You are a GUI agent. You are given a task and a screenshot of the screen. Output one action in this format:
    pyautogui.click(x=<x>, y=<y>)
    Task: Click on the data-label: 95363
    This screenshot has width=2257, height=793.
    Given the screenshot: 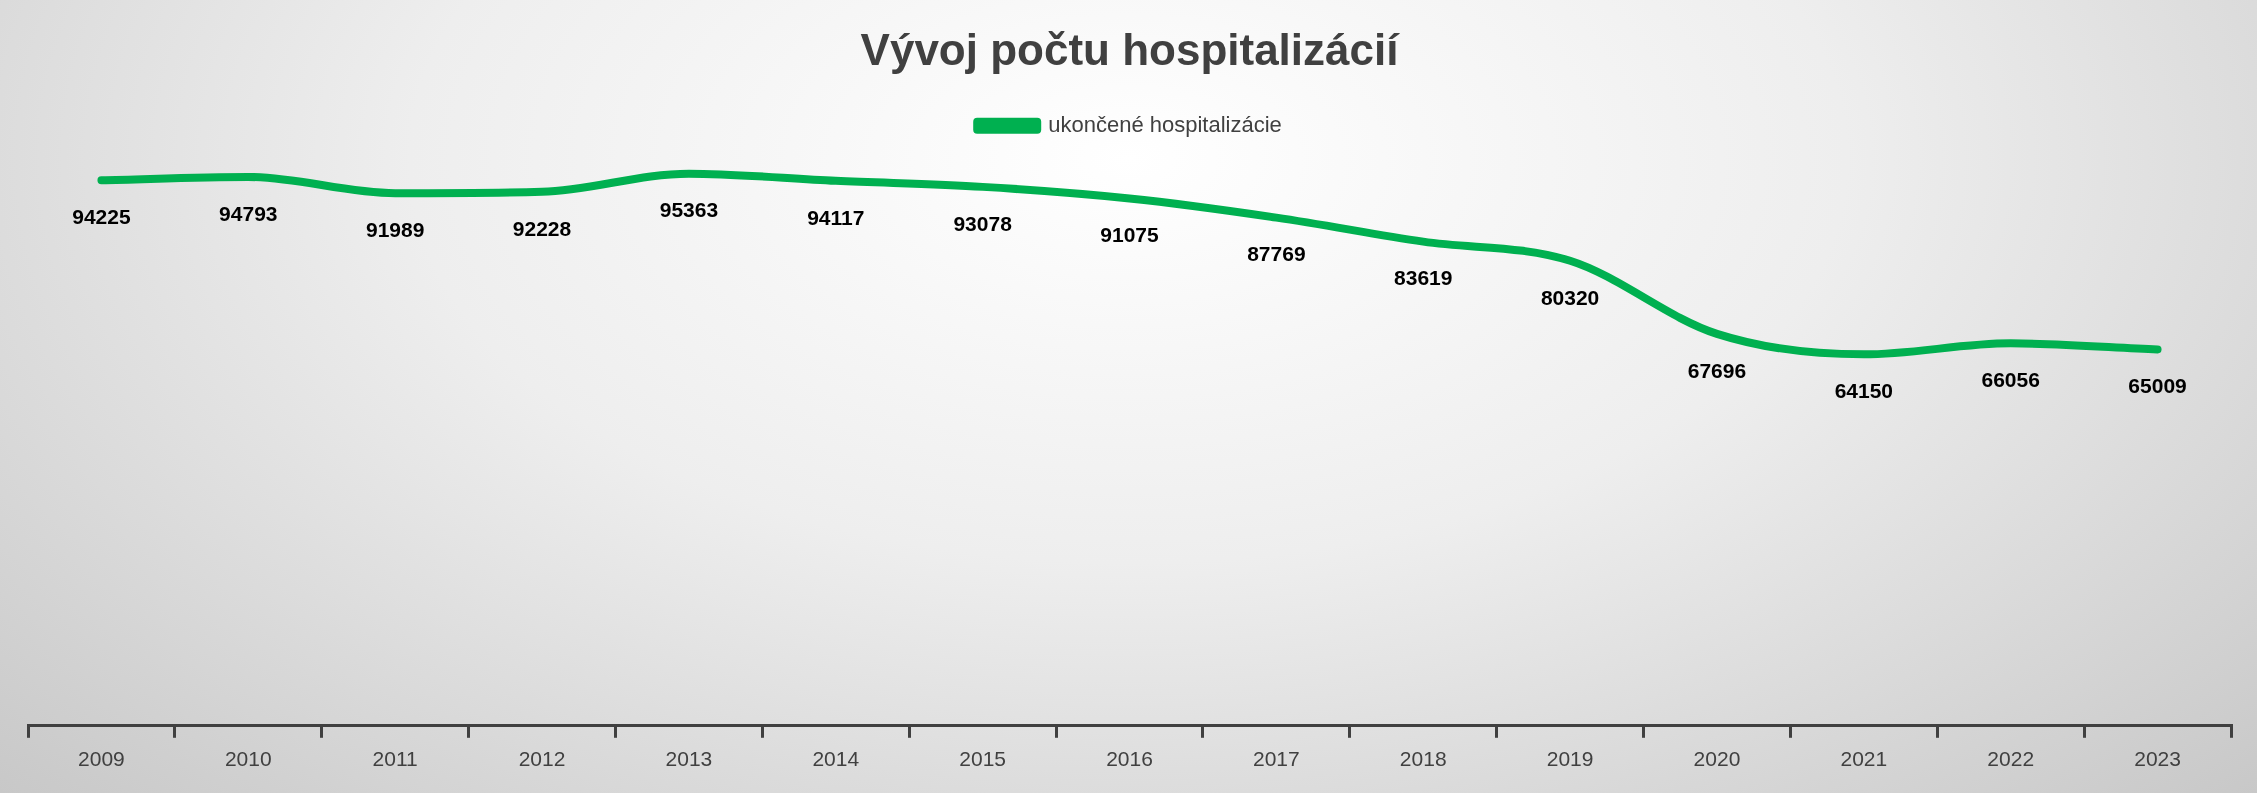 What is the action you would take?
    pyautogui.click(x=689, y=210)
    